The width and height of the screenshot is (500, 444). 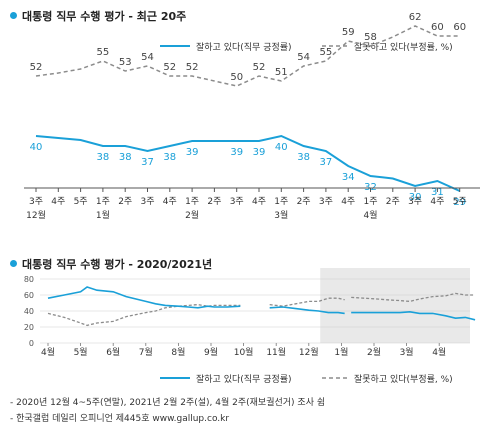 I want to click on y-tick-label: 40, so click(x=29, y=311).